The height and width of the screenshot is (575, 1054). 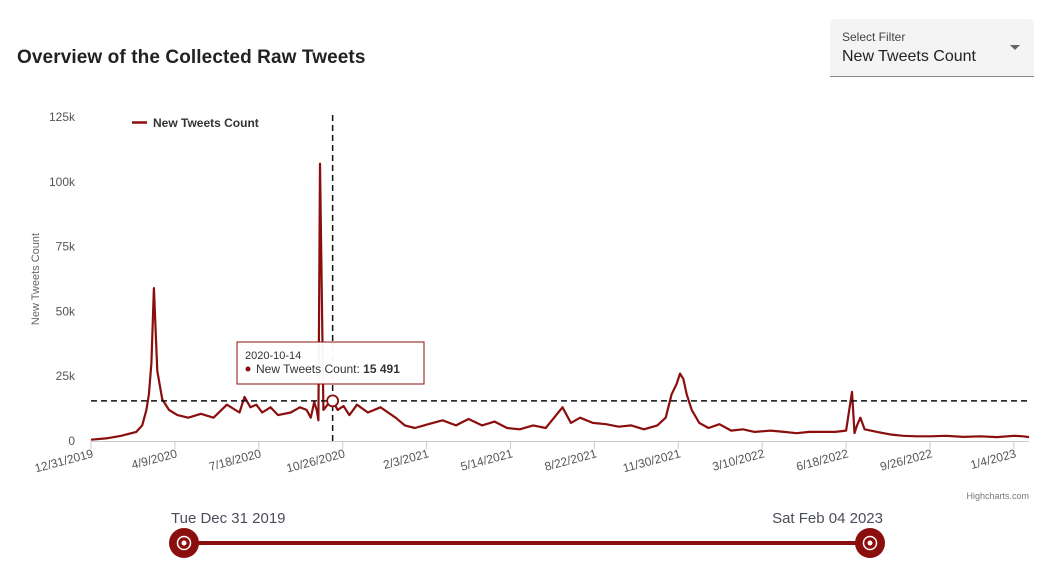 I want to click on tooltip-series-dot, so click(x=248, y=369).